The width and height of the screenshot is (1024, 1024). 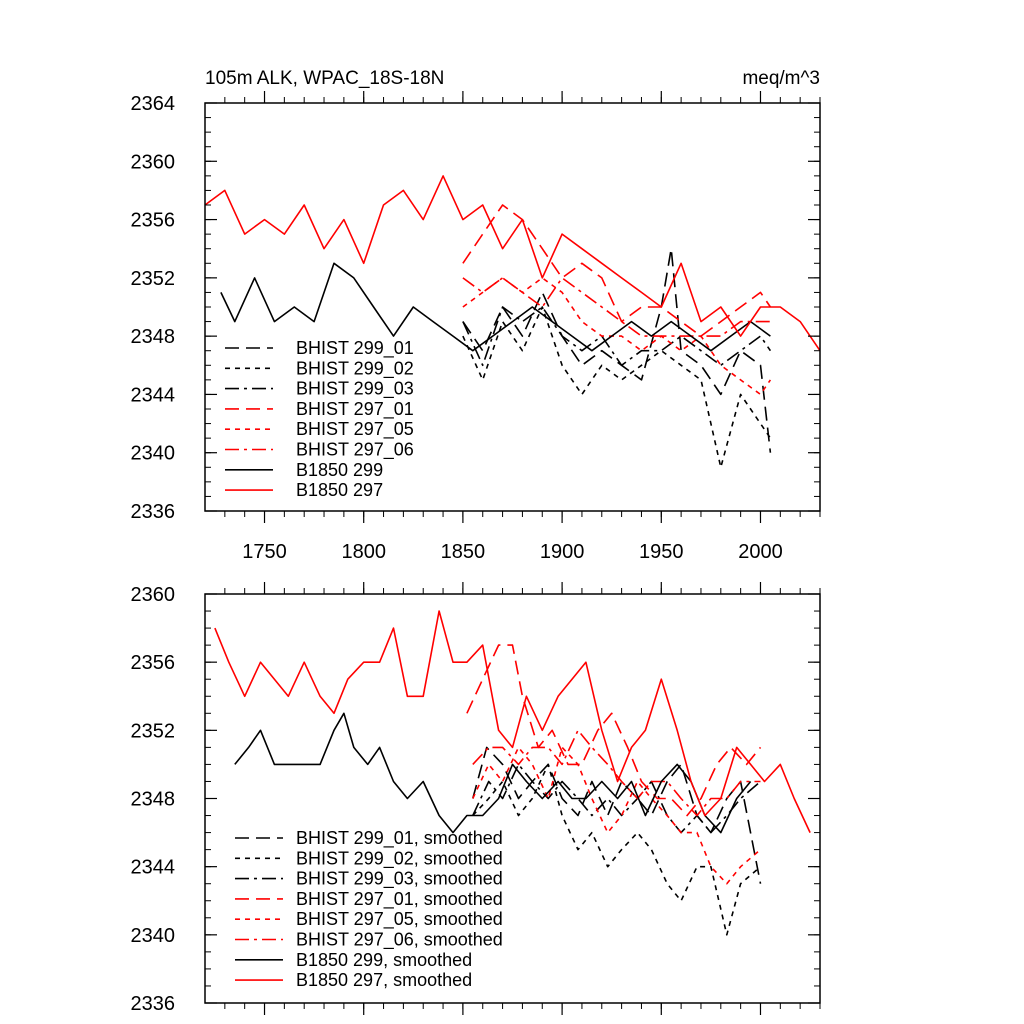 I want to click on legend-label: B1850 297, so click(x=339, y=490).